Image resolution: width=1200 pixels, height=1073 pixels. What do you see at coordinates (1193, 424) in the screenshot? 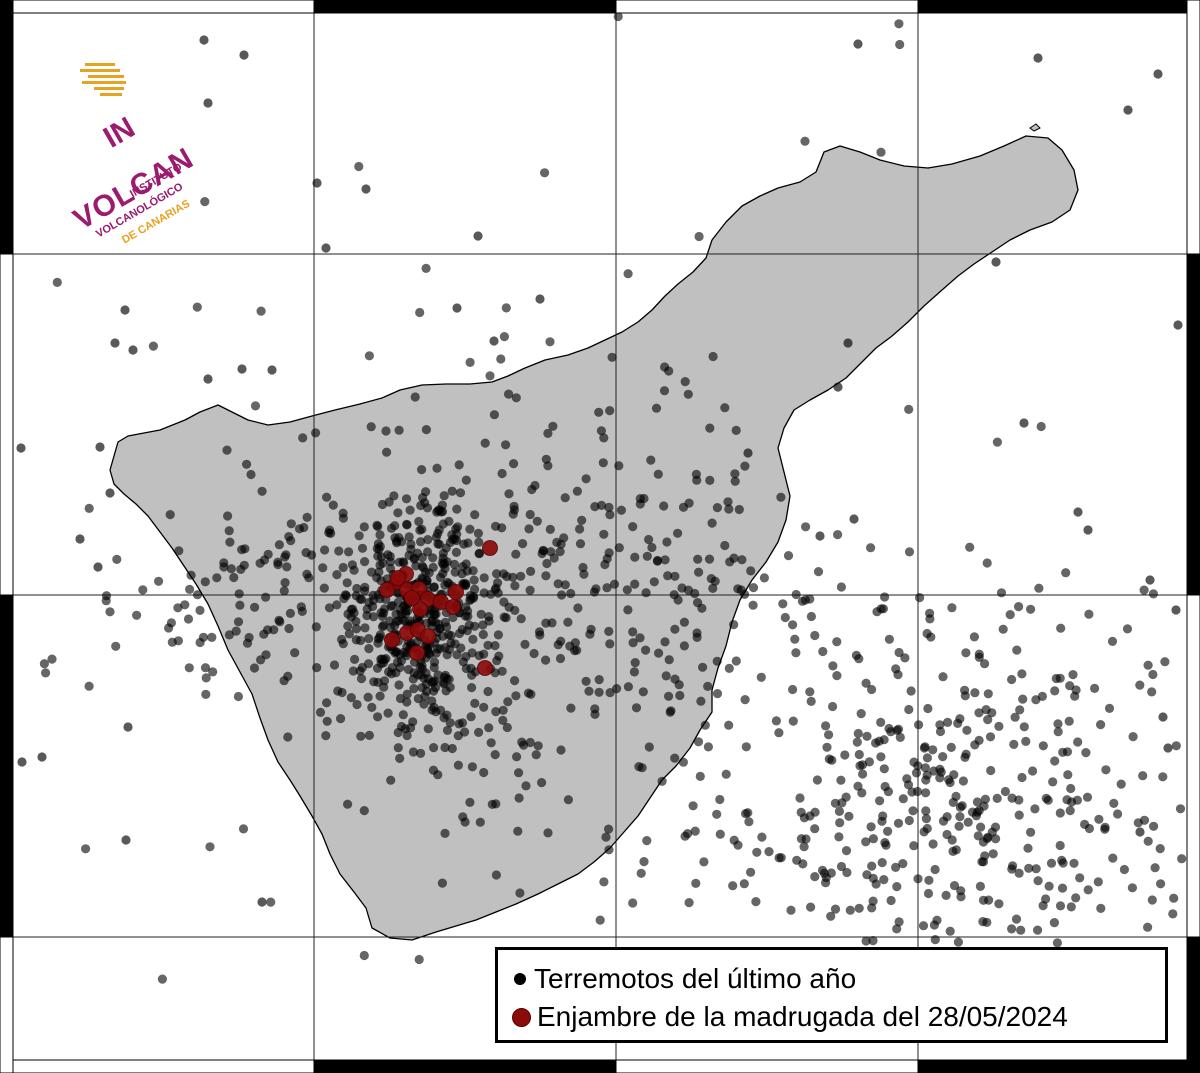
I see `frame-right-segment` at bounding box center [1193, 424].